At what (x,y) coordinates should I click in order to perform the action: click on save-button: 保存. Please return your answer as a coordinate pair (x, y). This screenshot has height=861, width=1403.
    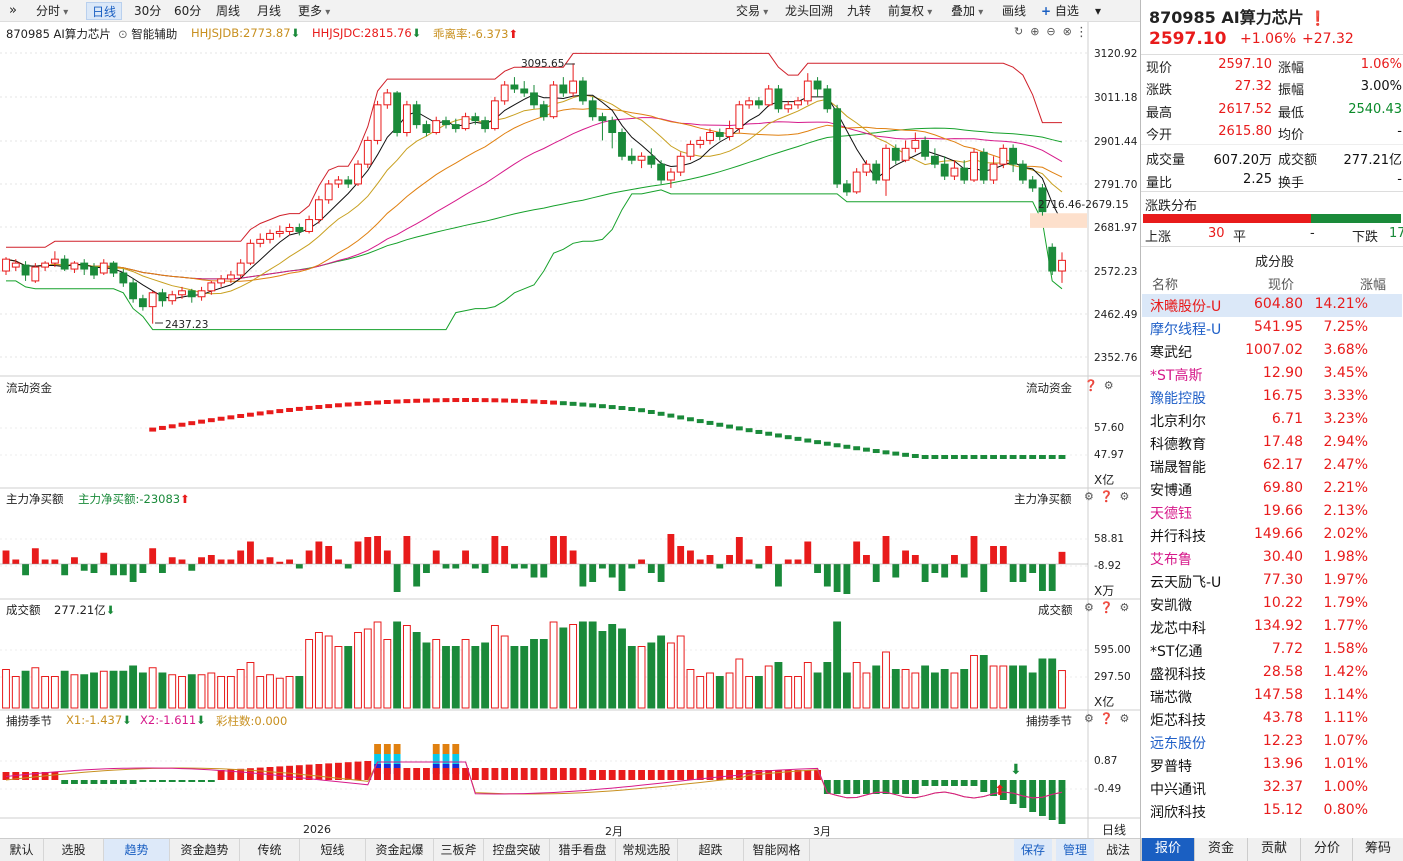
    Looking at the image, I should click on (1033, 850).